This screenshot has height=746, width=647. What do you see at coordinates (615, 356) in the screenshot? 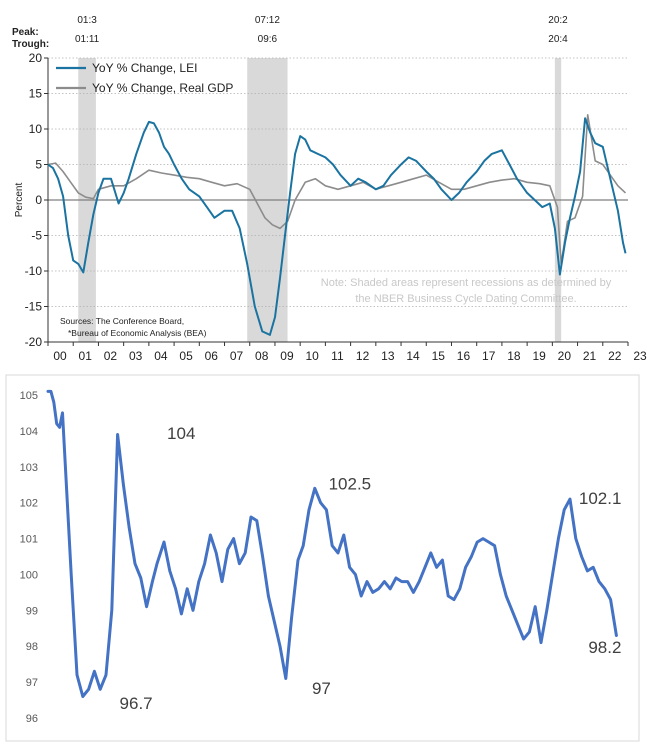
I see `x-tick-label: 22` at bounding box center [615, 356].